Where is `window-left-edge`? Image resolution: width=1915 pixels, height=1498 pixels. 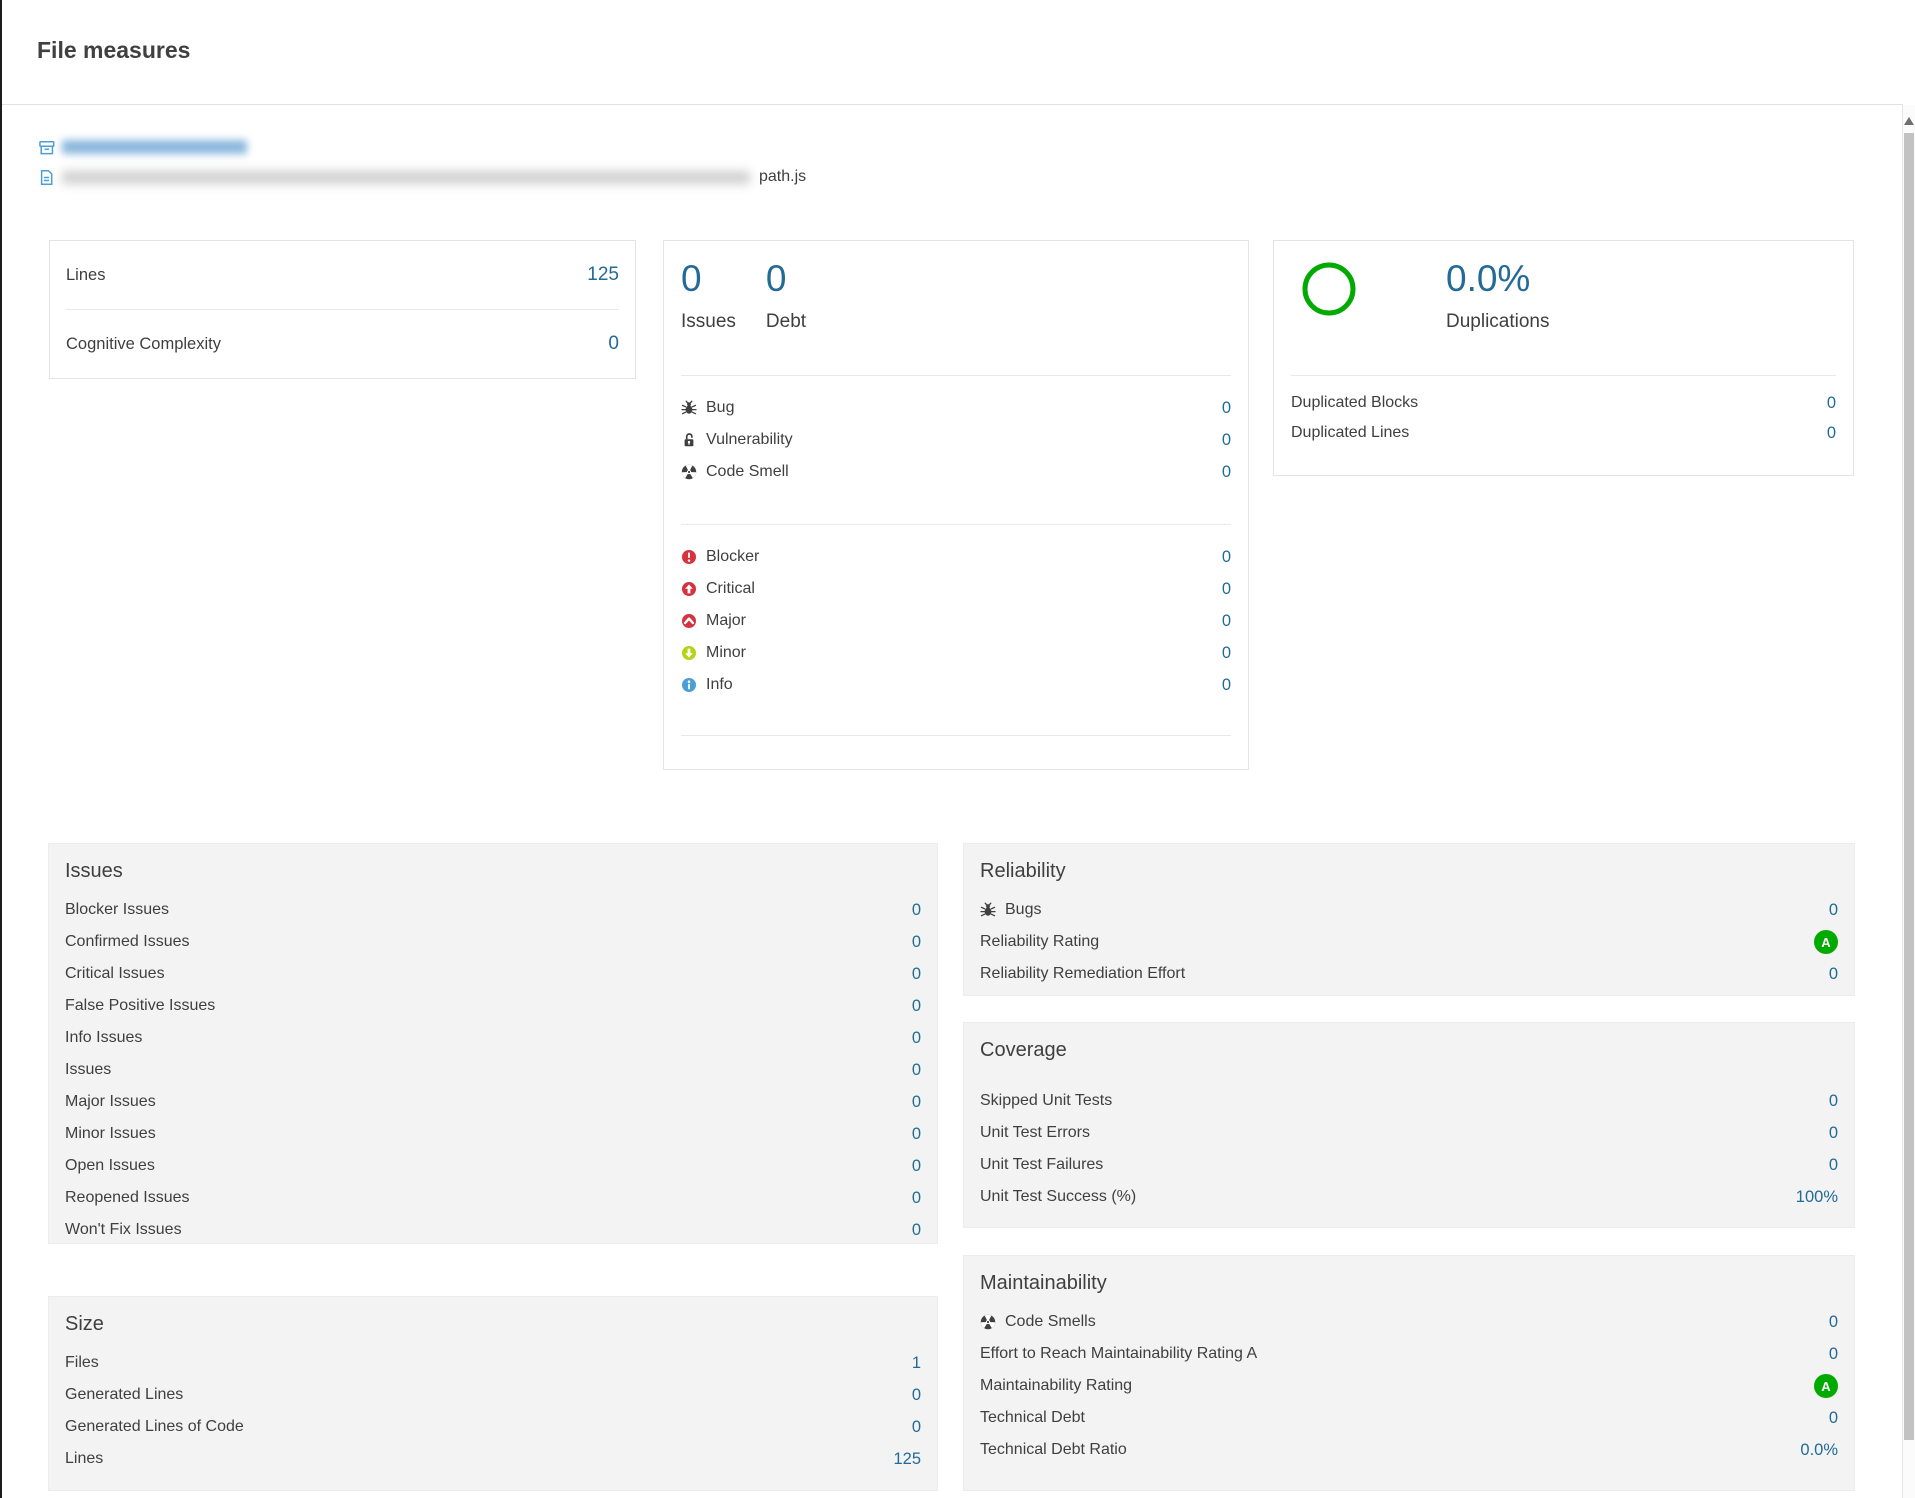
window-left-edge is located at coordinates (1, 749).